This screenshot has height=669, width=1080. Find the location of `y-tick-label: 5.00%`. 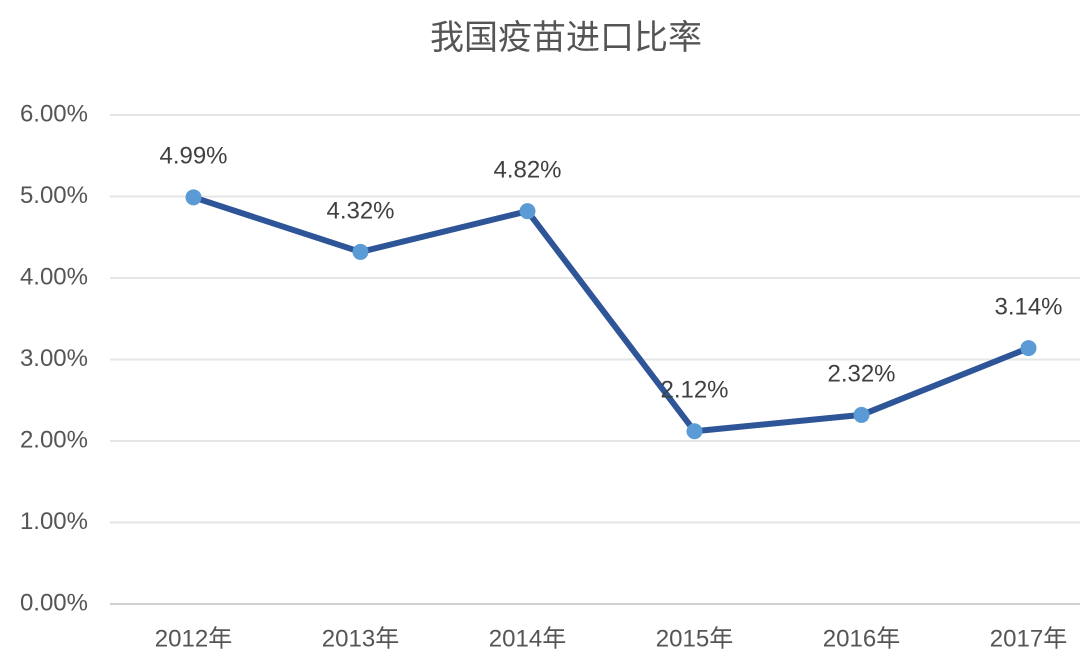

y-tick-label: 5.00% is located at coordinates (54, 195).